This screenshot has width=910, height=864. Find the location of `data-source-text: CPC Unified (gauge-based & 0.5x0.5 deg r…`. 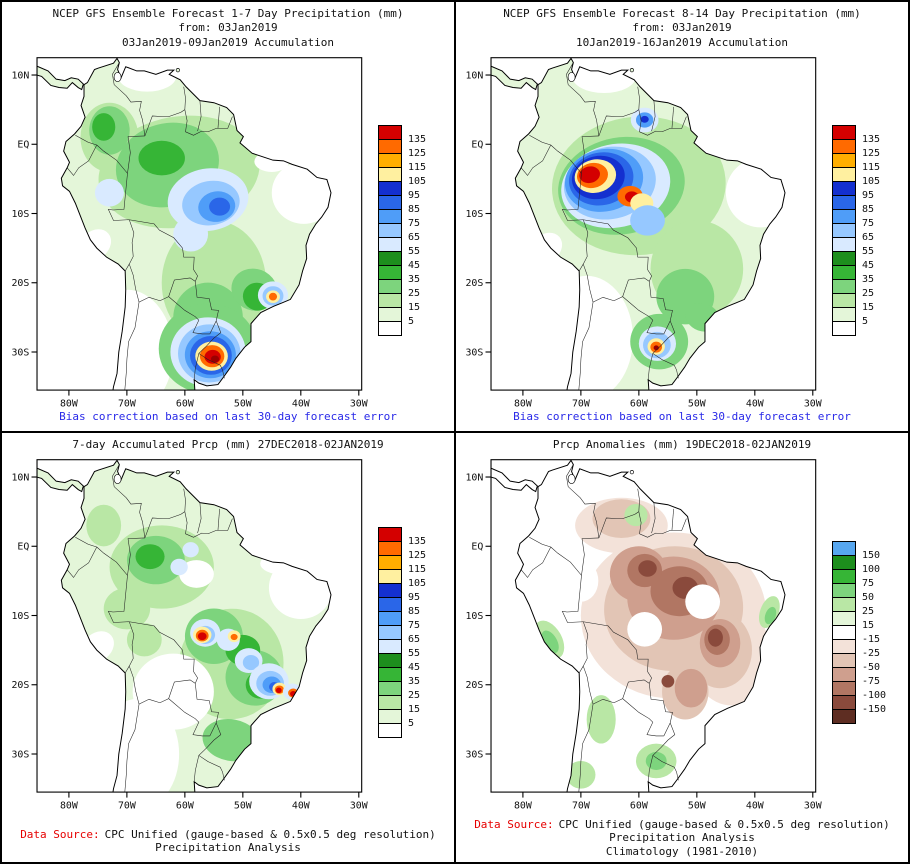

data-source-text: CPC Unified (gauge-based & 0.5x0.5 deg r… is located at coordinates (724, 831).